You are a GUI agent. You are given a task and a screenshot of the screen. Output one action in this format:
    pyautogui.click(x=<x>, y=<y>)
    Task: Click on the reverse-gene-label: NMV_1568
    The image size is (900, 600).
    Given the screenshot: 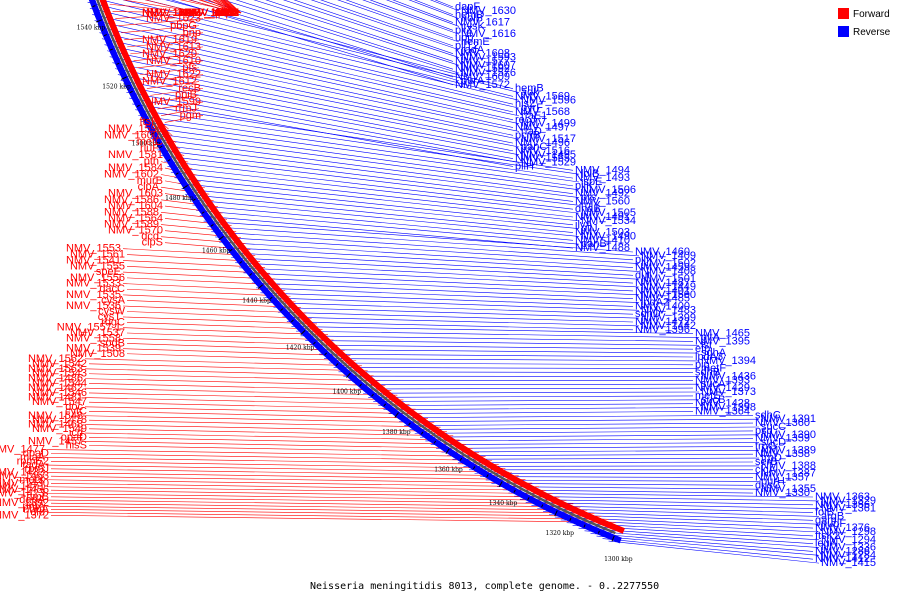 What is the action you would take?
    pyautogui.click(x=542, y=112)
    